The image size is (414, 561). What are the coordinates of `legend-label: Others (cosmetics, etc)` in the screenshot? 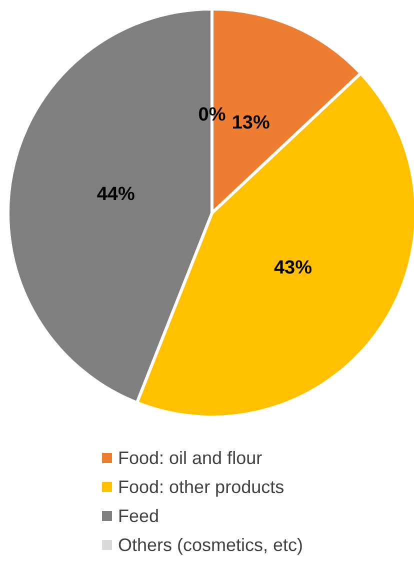 It's located at (211, 545).